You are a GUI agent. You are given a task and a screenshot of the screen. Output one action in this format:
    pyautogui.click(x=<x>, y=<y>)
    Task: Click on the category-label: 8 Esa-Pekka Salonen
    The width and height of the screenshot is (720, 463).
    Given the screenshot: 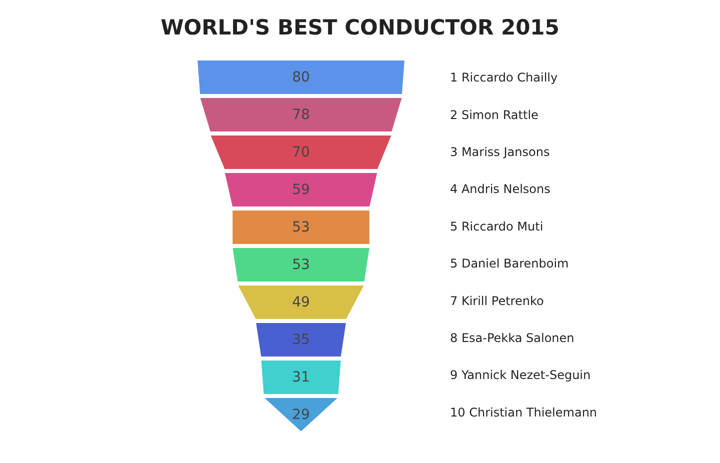 What is the action you would take?
    pyautogui.click(x=512, y=338)
    